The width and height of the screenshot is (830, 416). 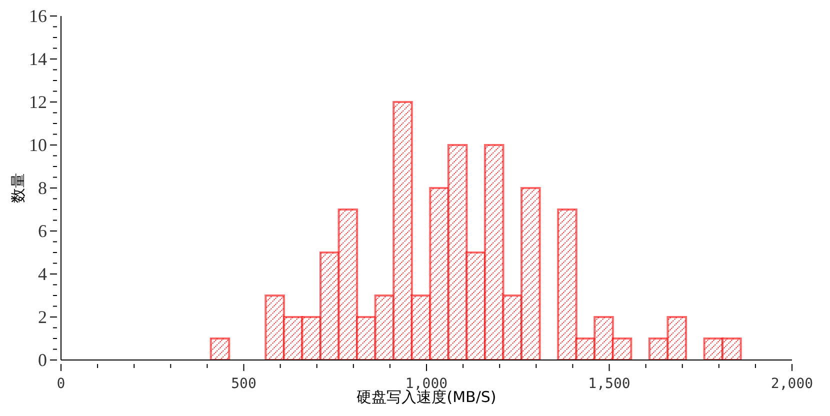 What do you see at coordinates (42, 360) in the screenshot?
I see `y-tick-label: 0` at bounding box center [42, 360].